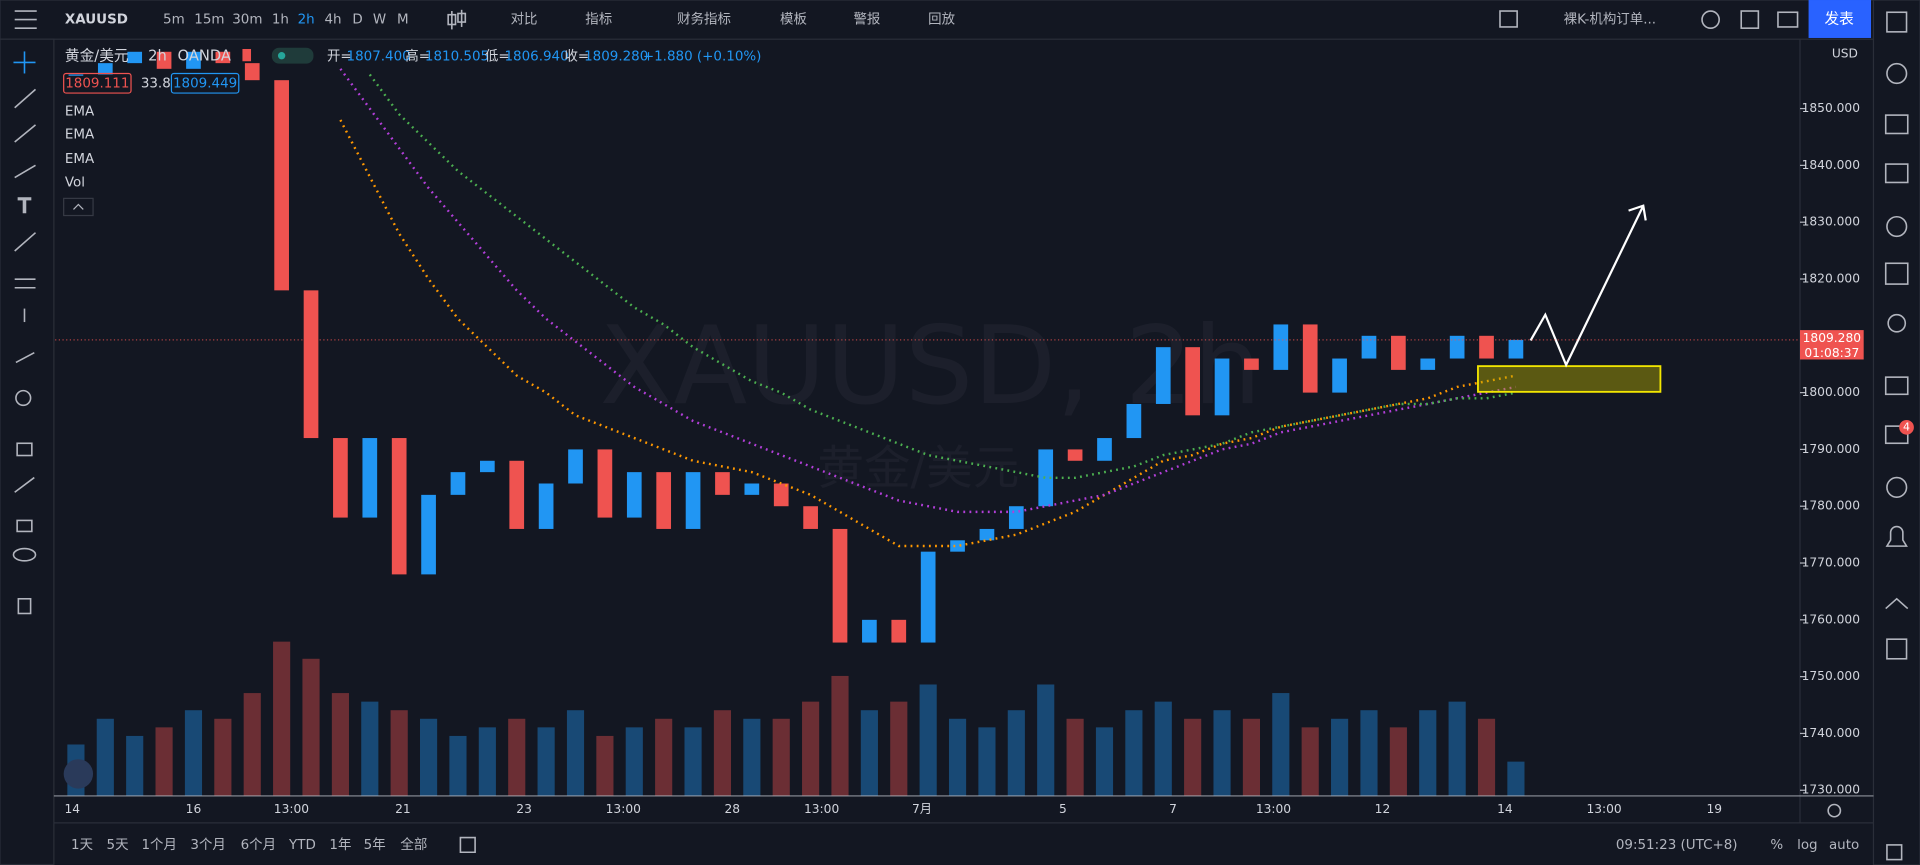 The height and width of the screenshot is (865, 1920). What do you see at coordinates (333, 20) in the screenshot?
I see `interval: 4h` at bounding box center [333, 20].